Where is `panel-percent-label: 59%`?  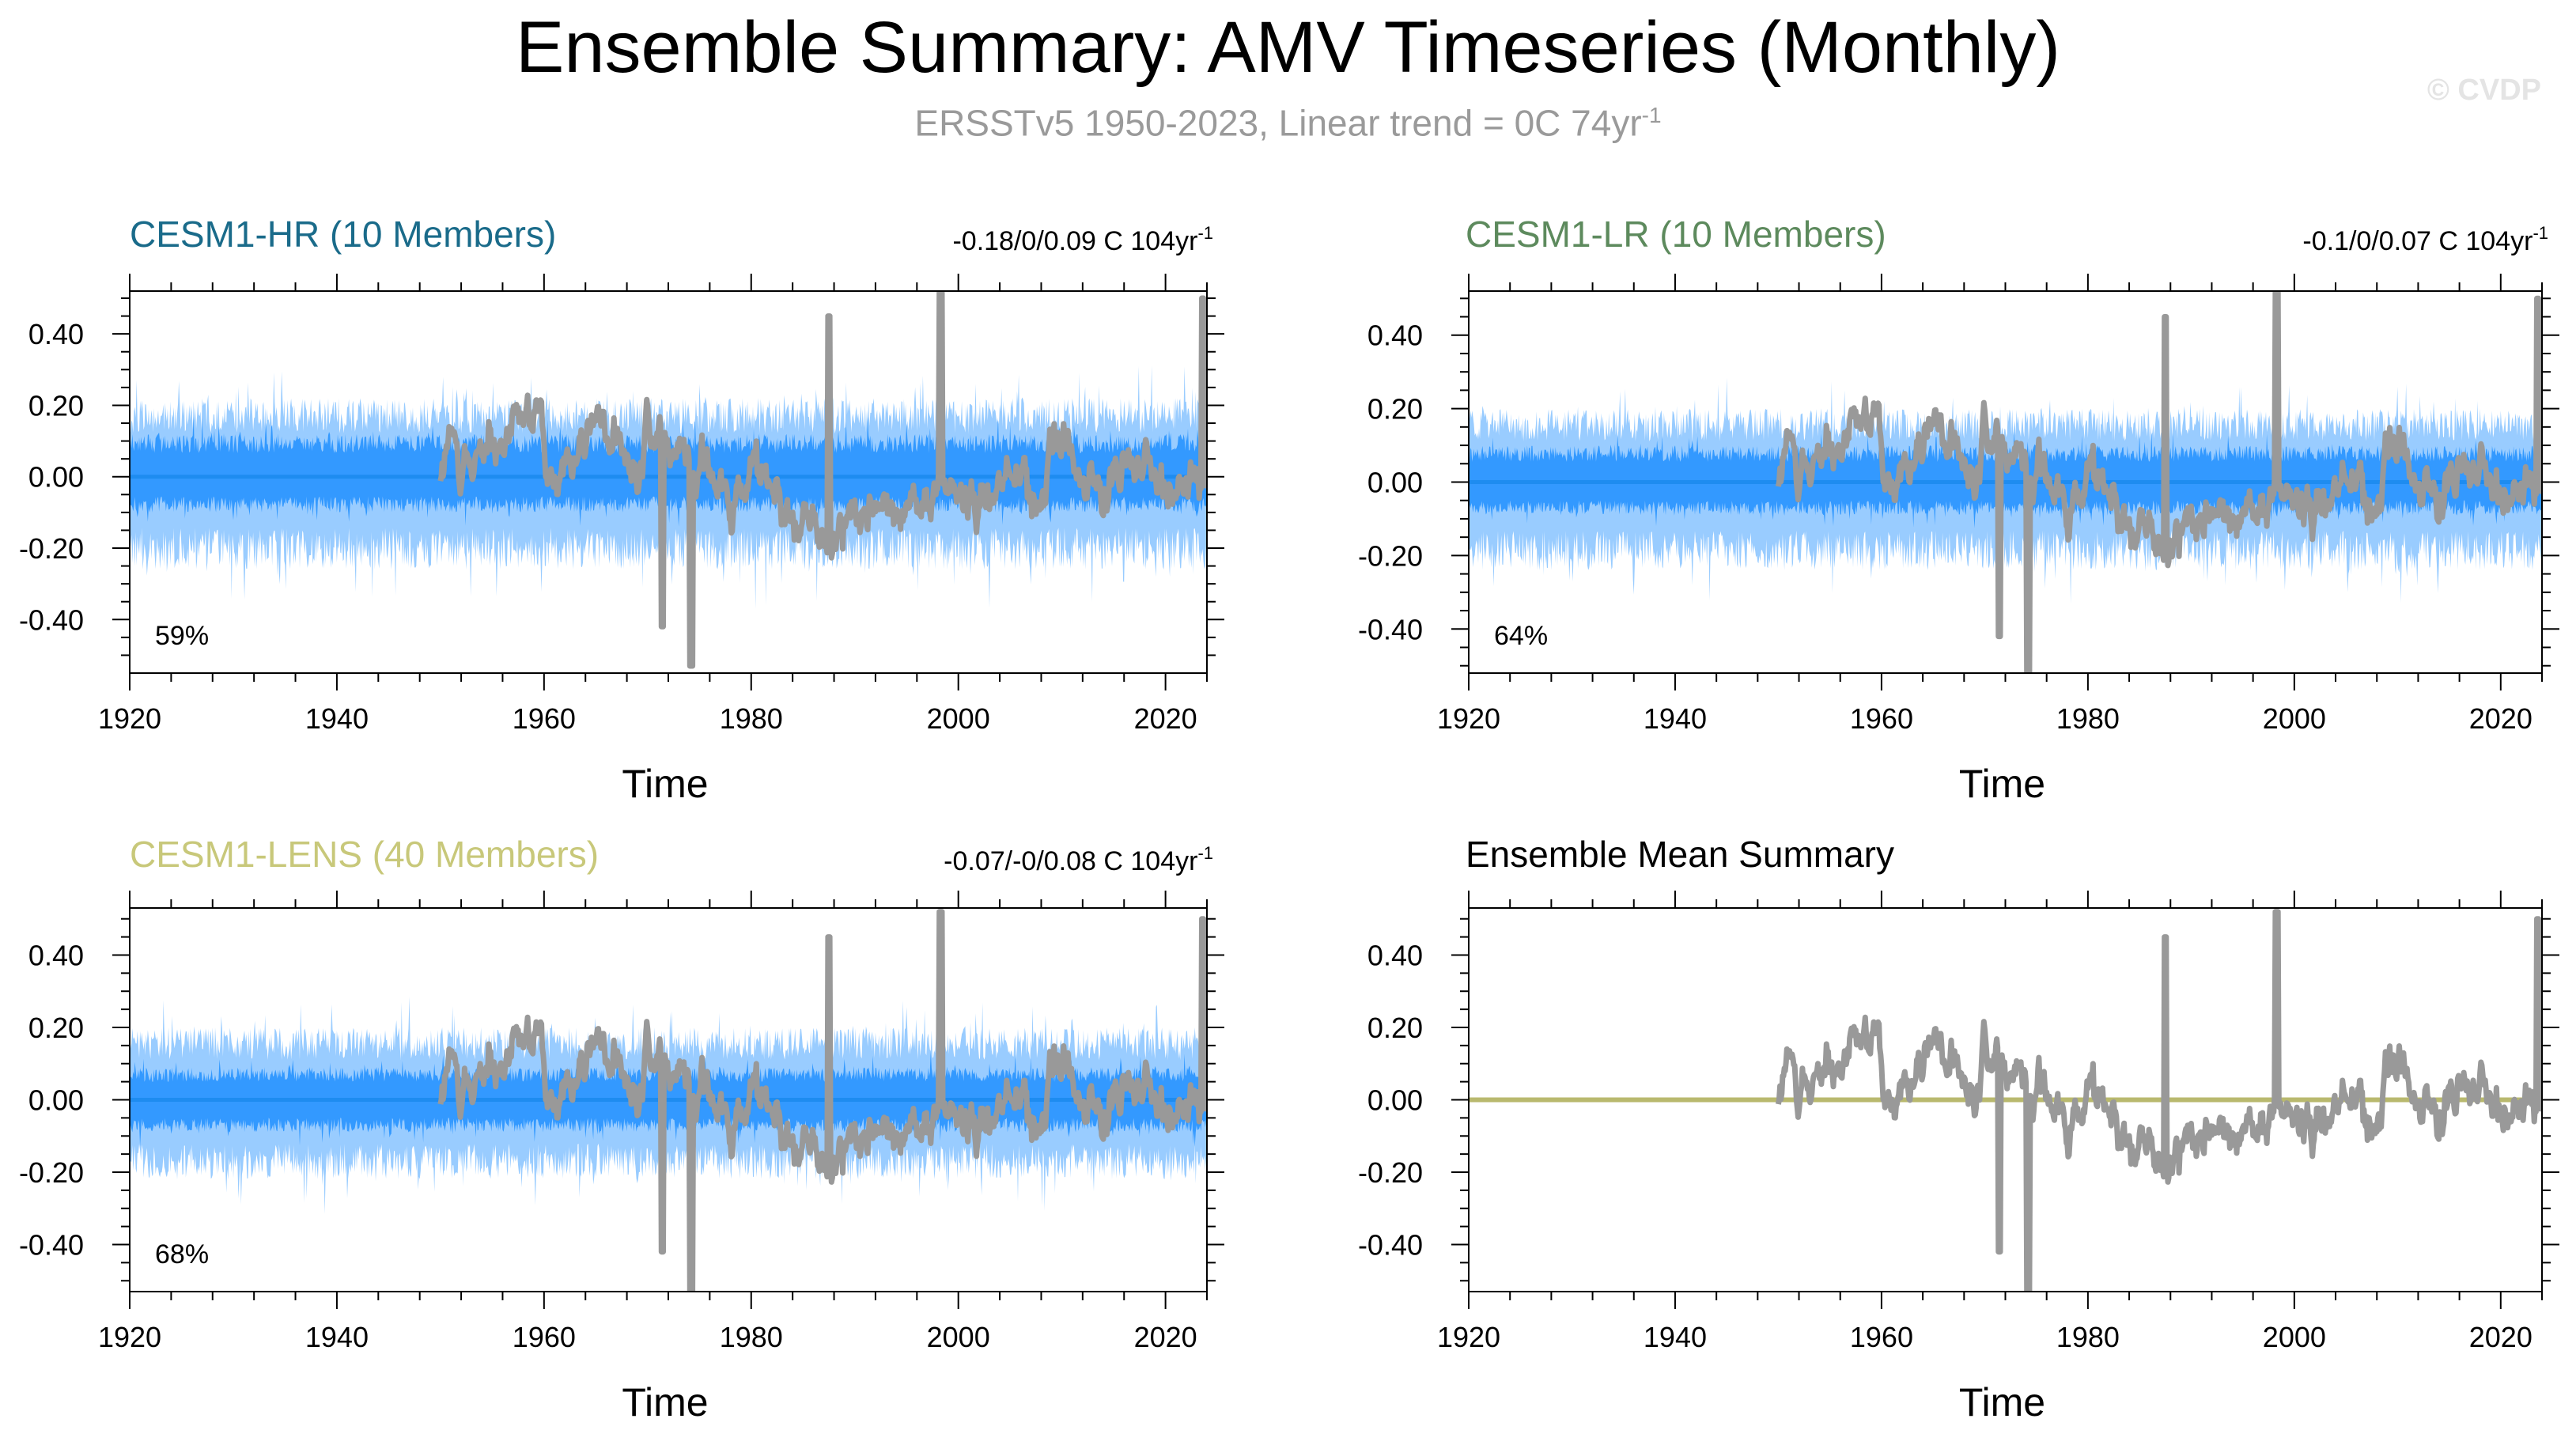
panel-percent-label: 59% is located at coordinates (182, 636).